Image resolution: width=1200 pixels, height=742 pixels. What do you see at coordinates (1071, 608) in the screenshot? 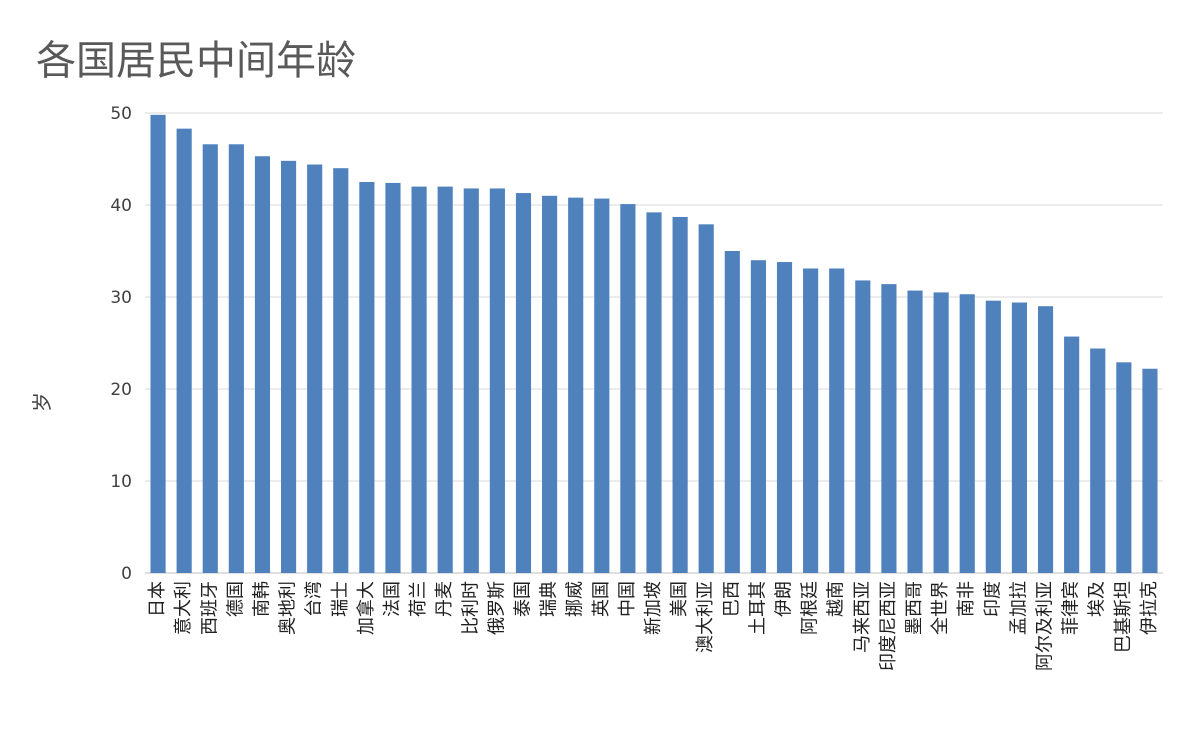
I see `x-tick-label: 菲律宾` at bounding box center [1071, 608].